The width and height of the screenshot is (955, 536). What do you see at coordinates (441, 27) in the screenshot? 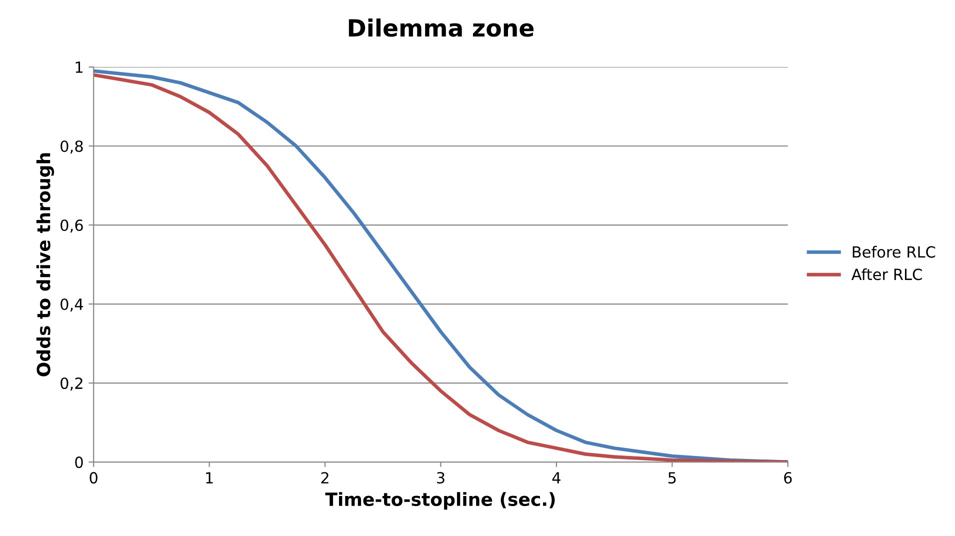
I see `chart-title: Dilemma zone` at bounding box center [441, 27].